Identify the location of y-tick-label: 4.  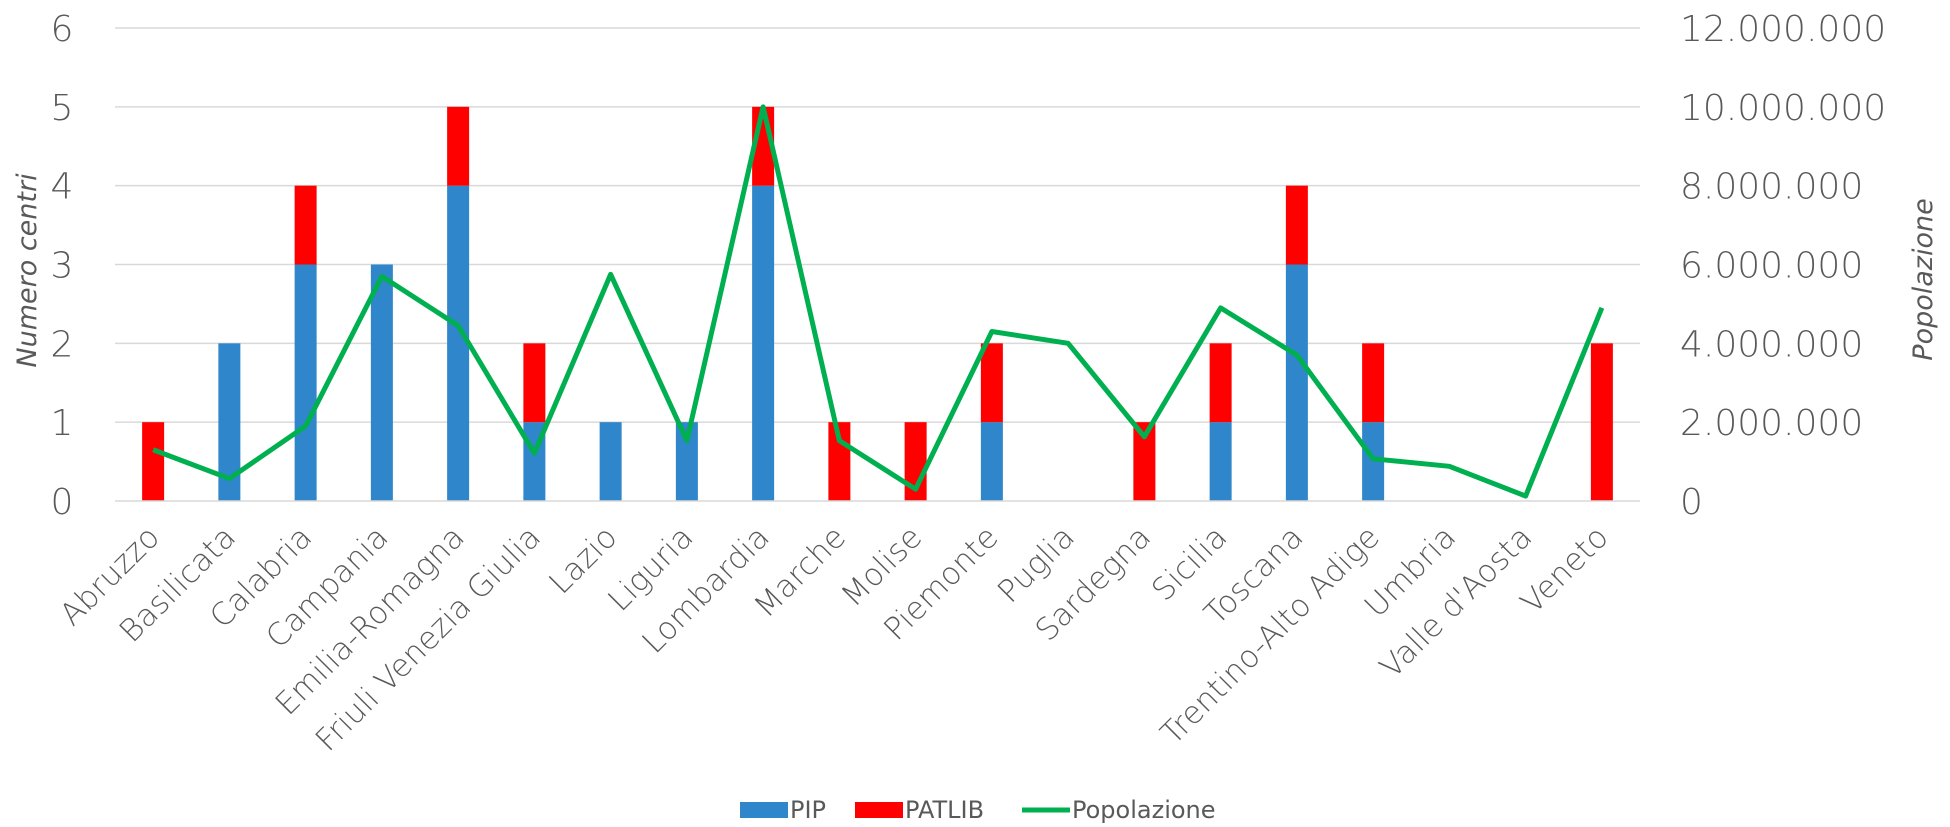
(62, 187).